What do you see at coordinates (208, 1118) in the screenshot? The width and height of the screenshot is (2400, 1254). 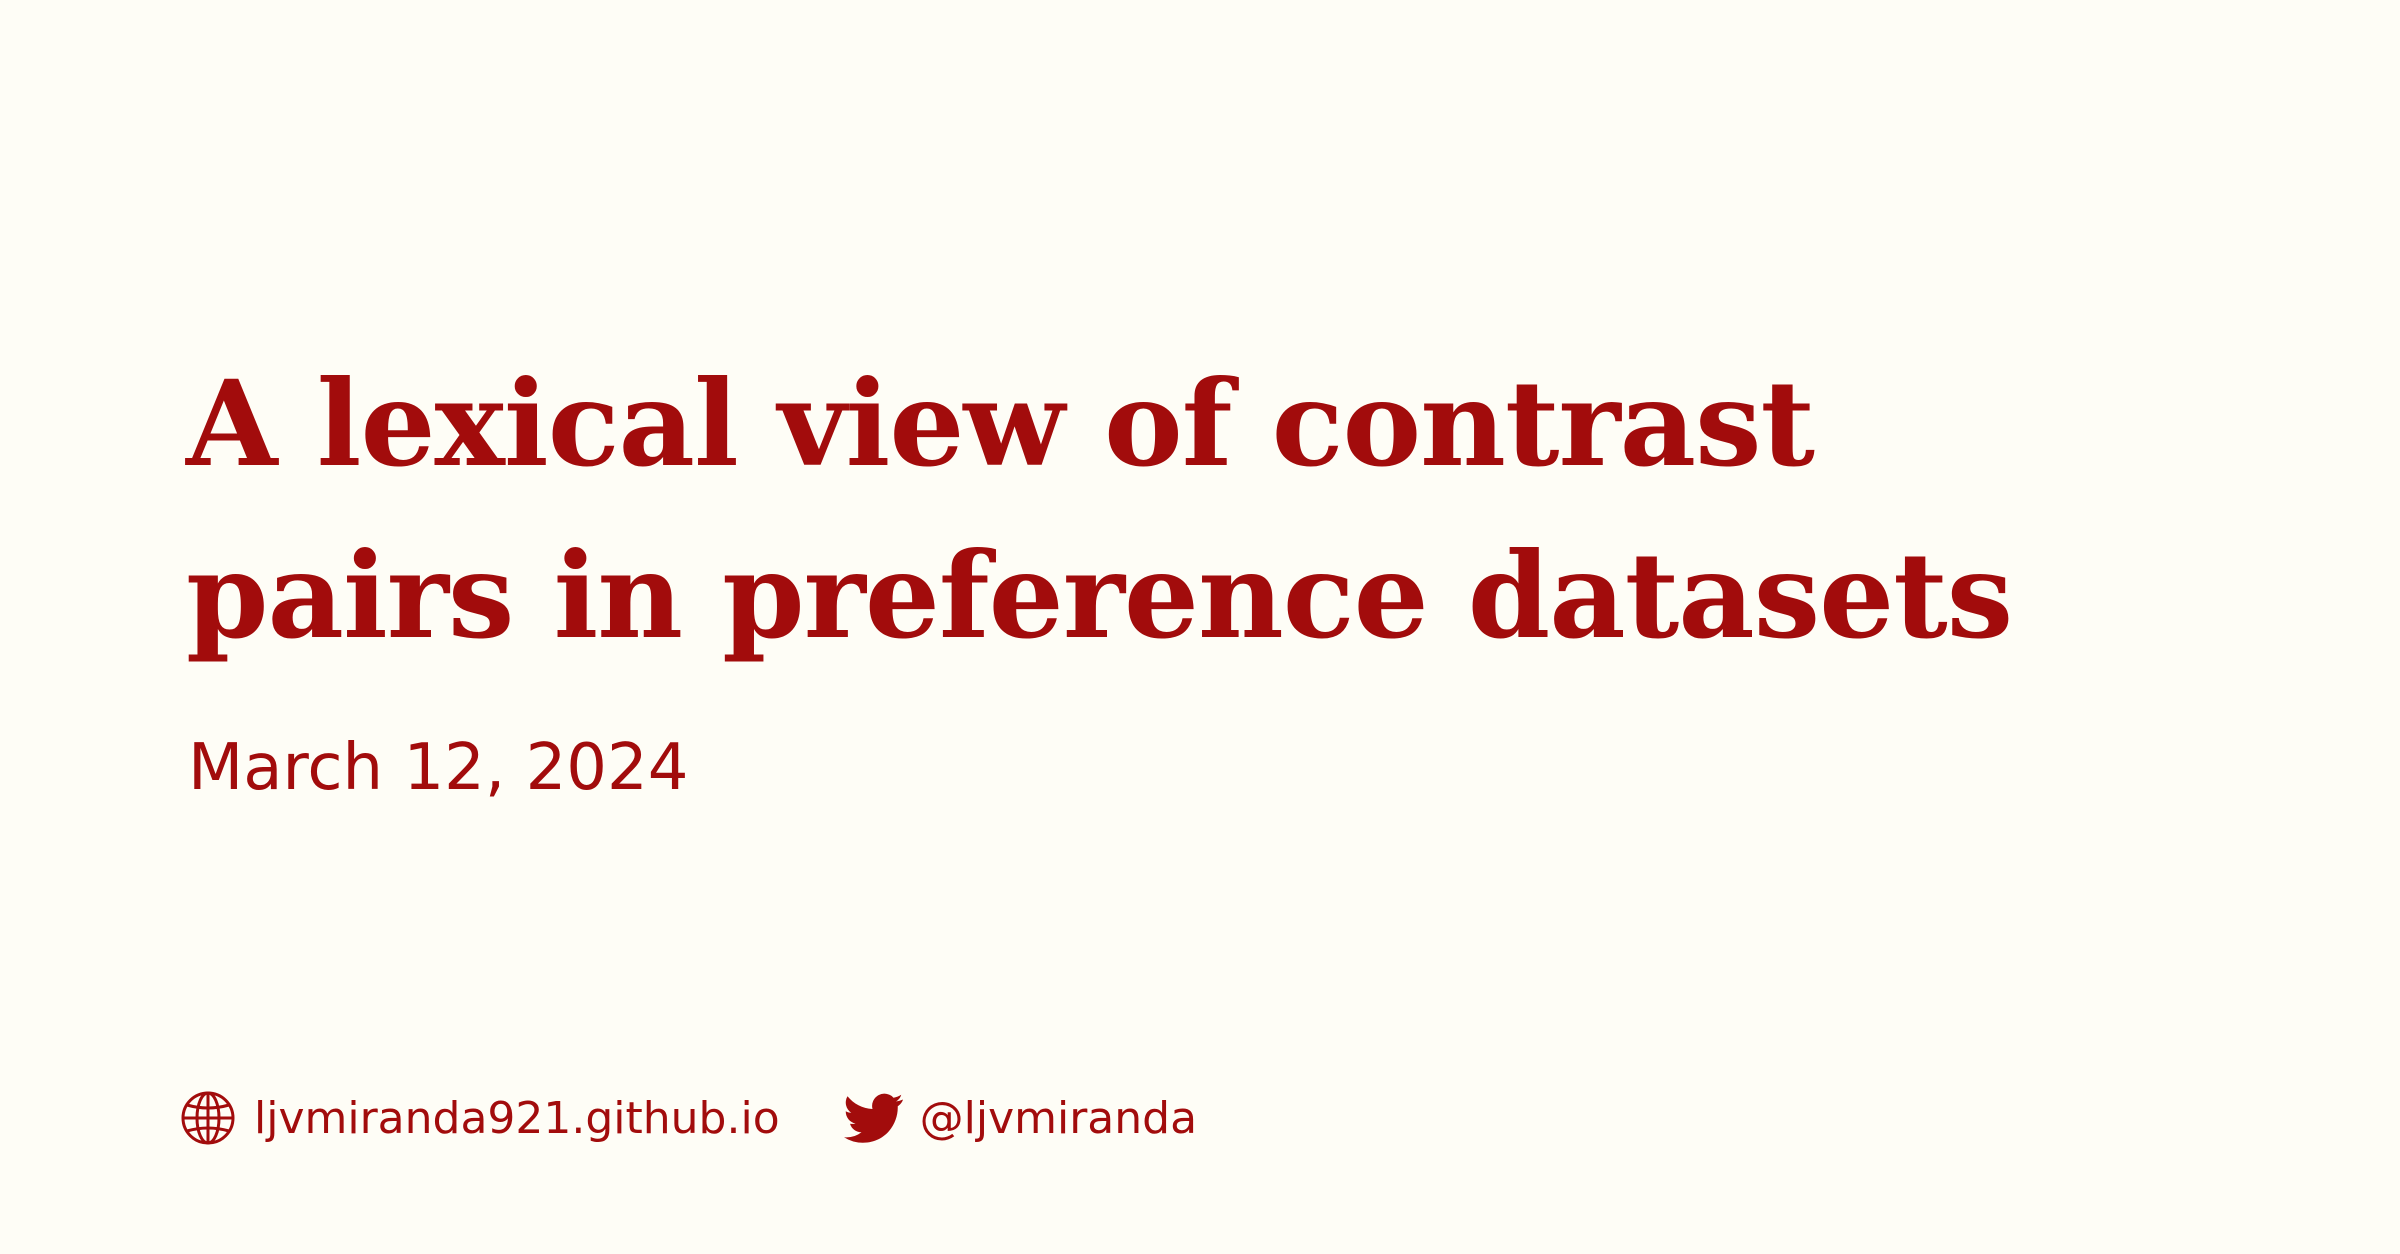 I see `globe-icon` at bounding box center [208, 1118].